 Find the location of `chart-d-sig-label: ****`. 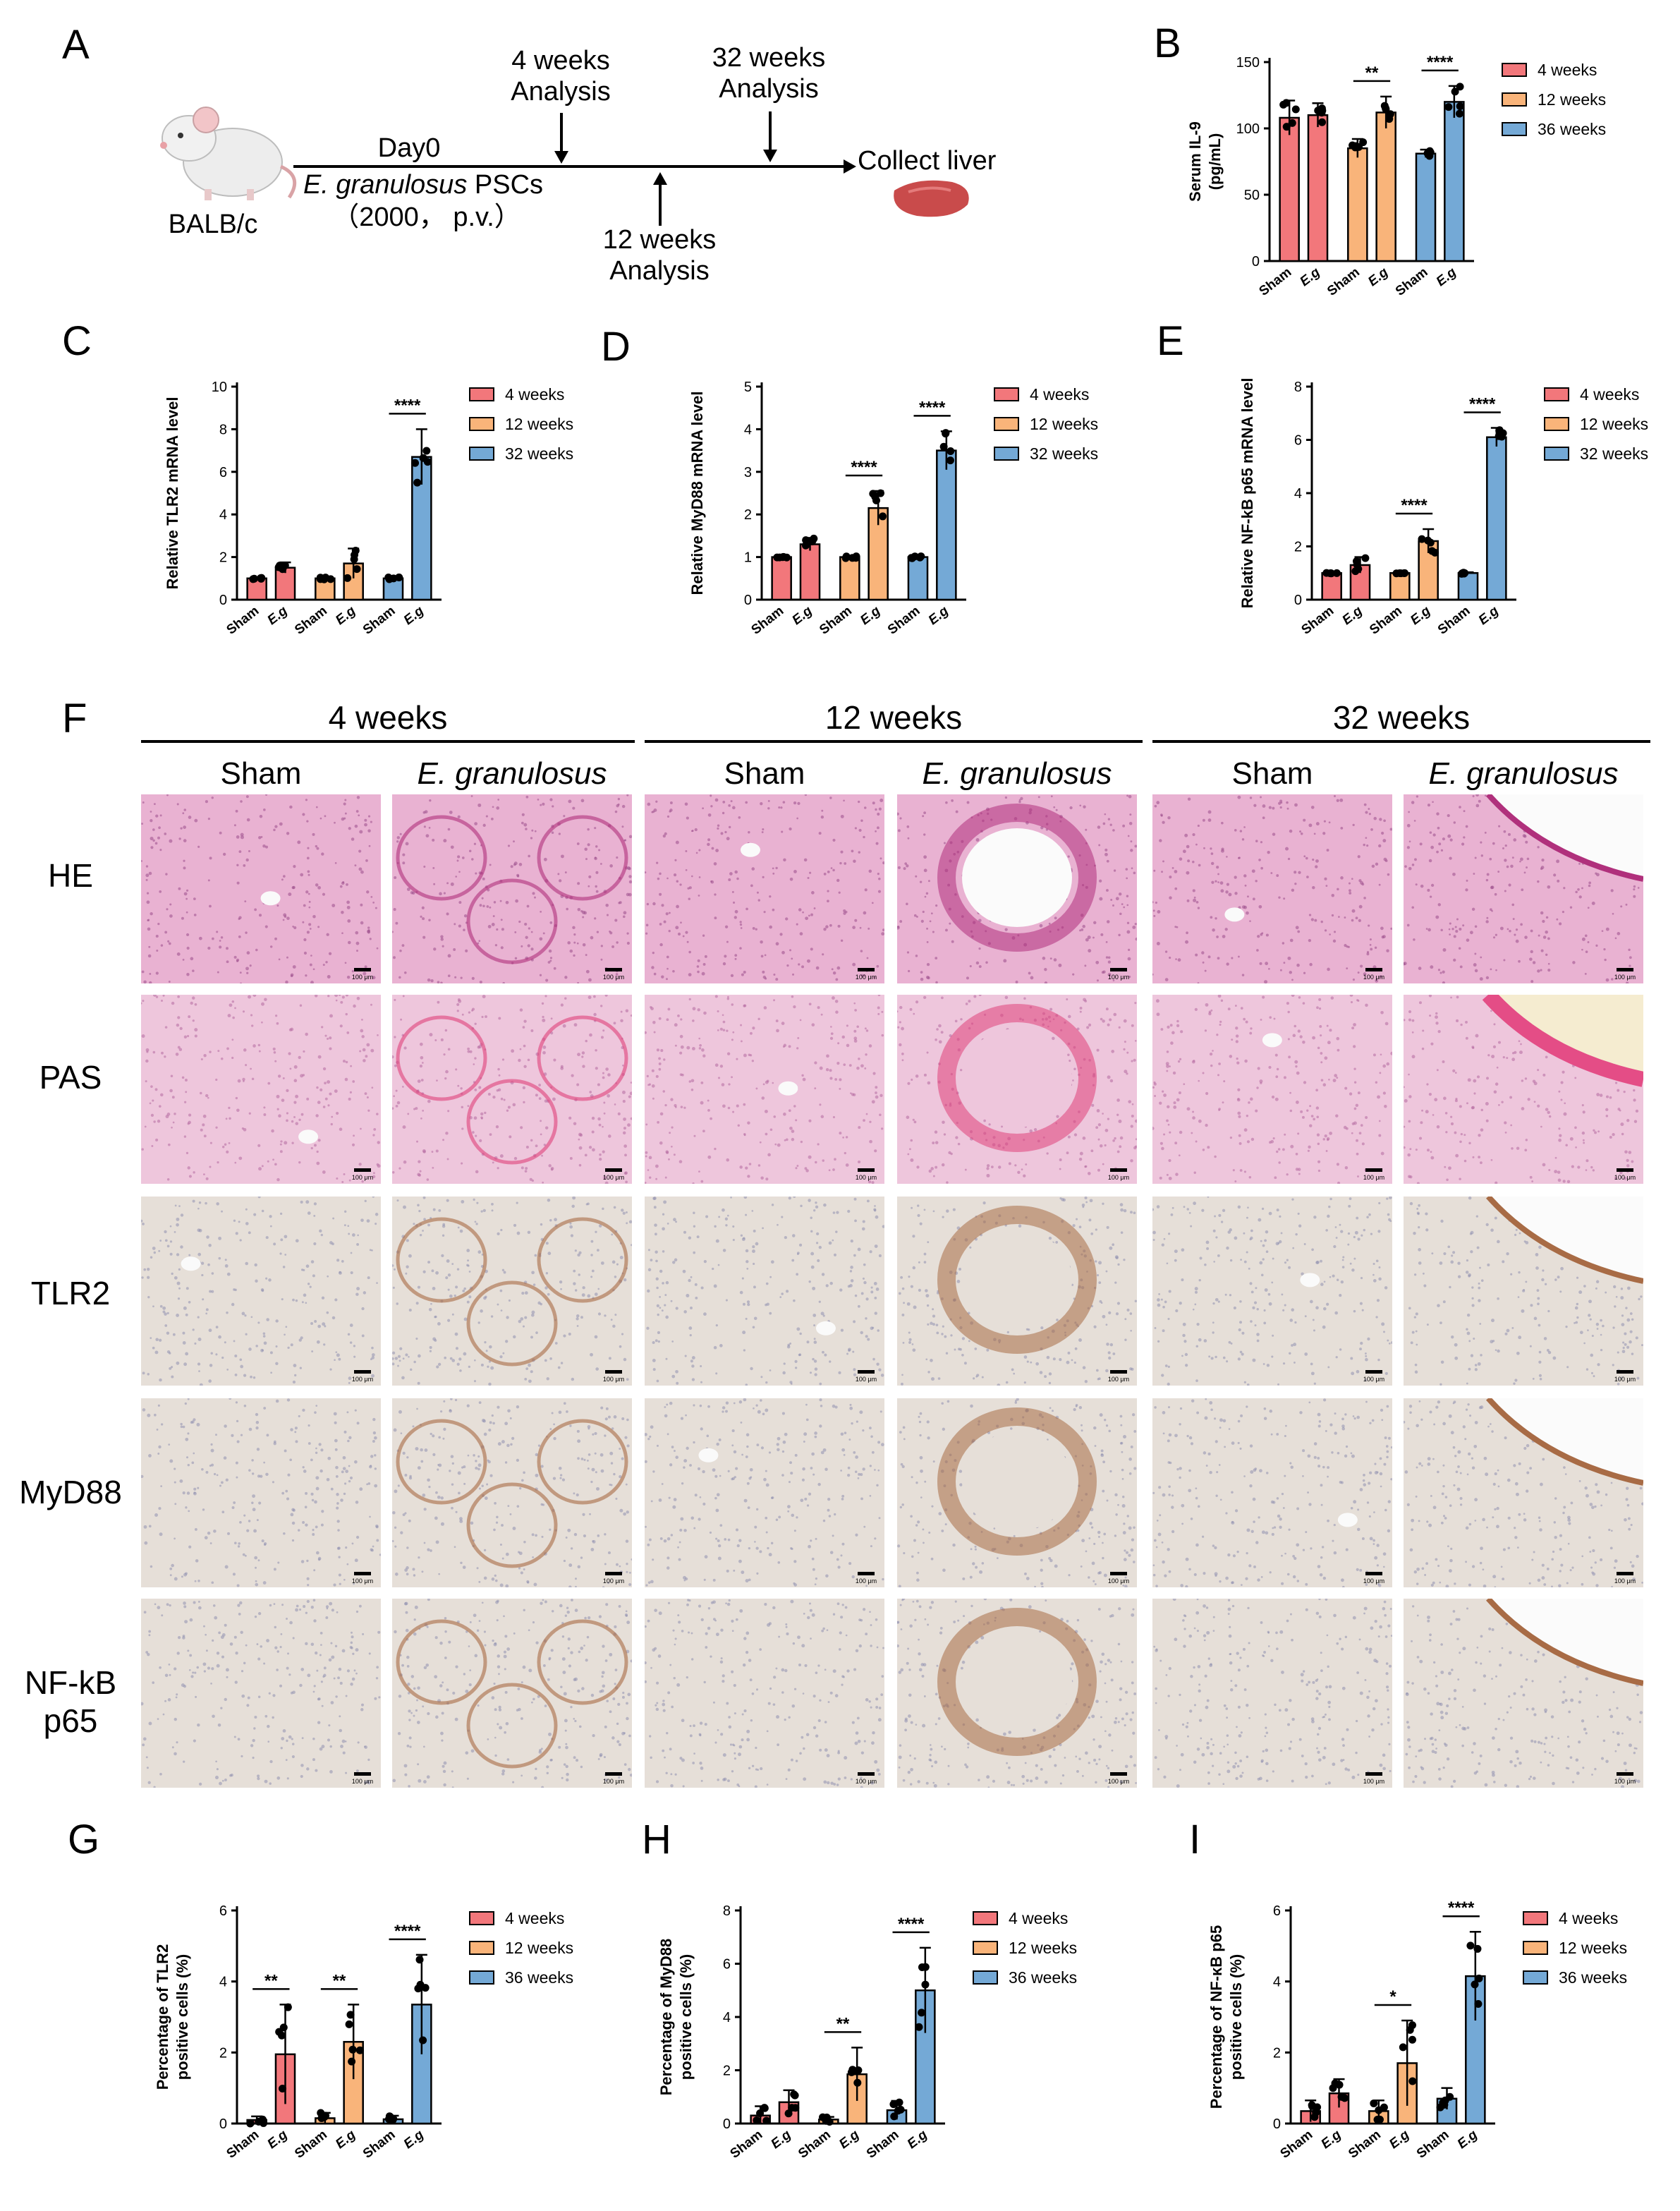

chart-d-sig-label: **** is located at coordinates (864, 467).